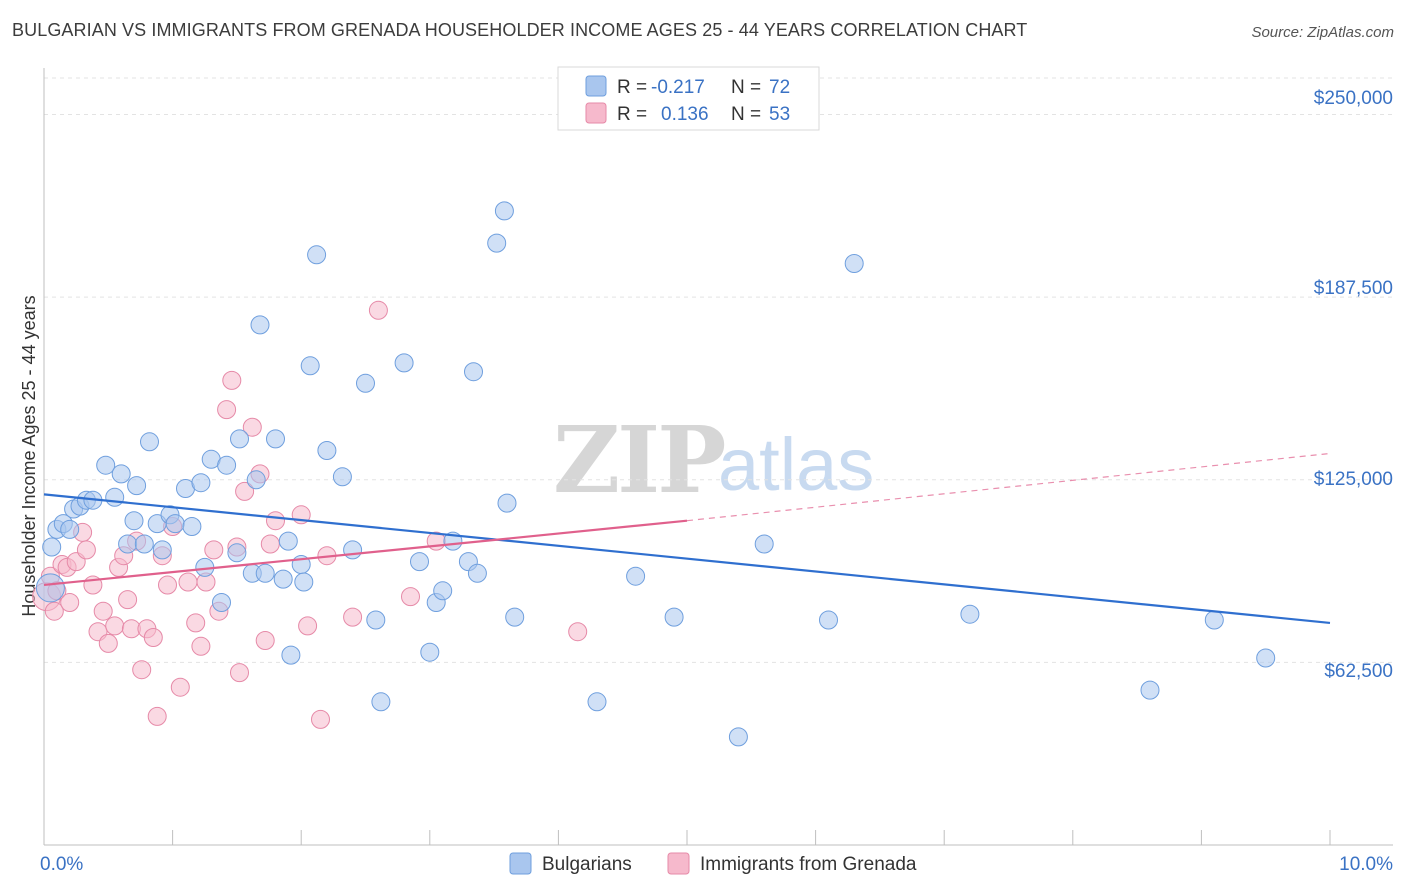 The image size is (1406, 892). What do you see at coordinates (678, 863) in the screenshot?
I see `bottom-legend-swatch-grenada` at bounding box center [678, 863].